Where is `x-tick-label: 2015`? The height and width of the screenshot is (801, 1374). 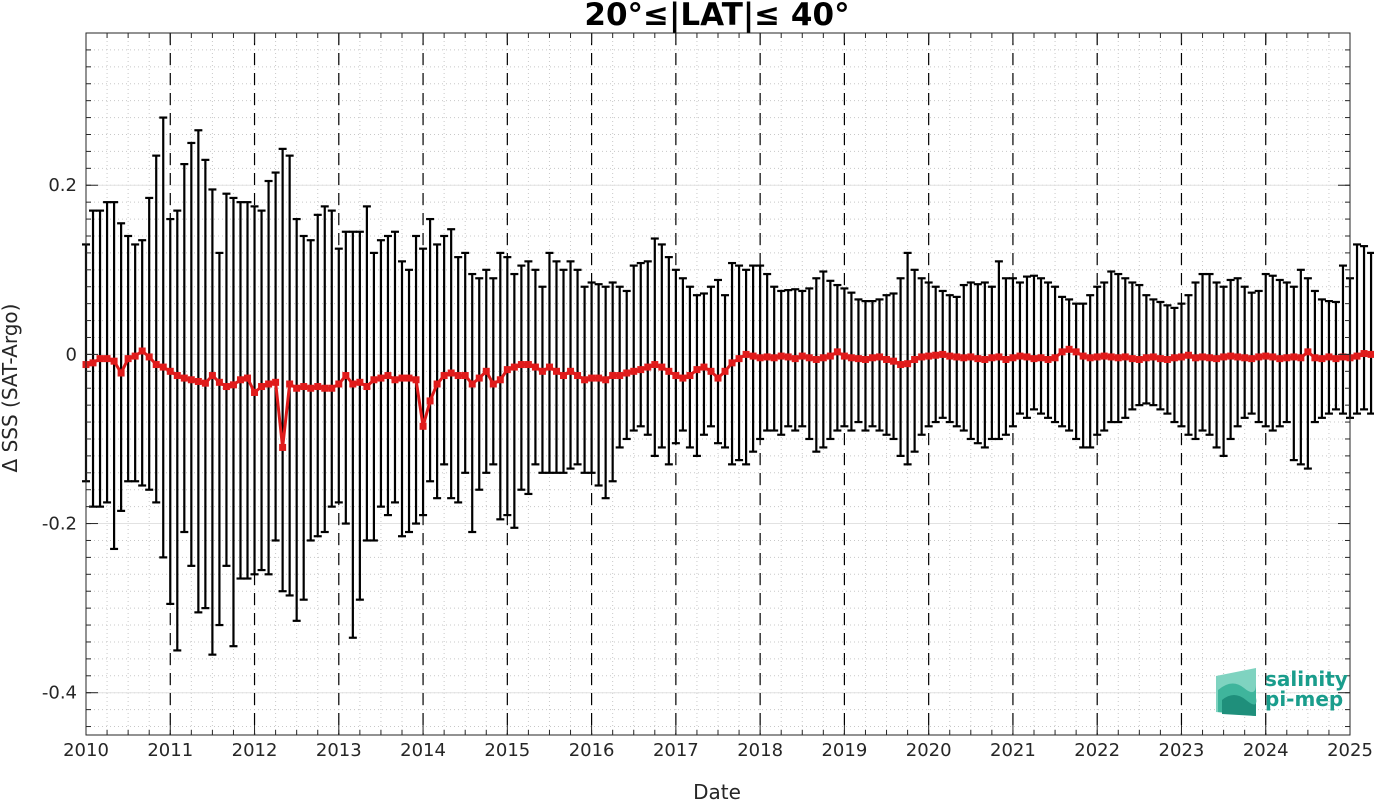 x-tick-label: 2015 is located at coordinates (507, 750).